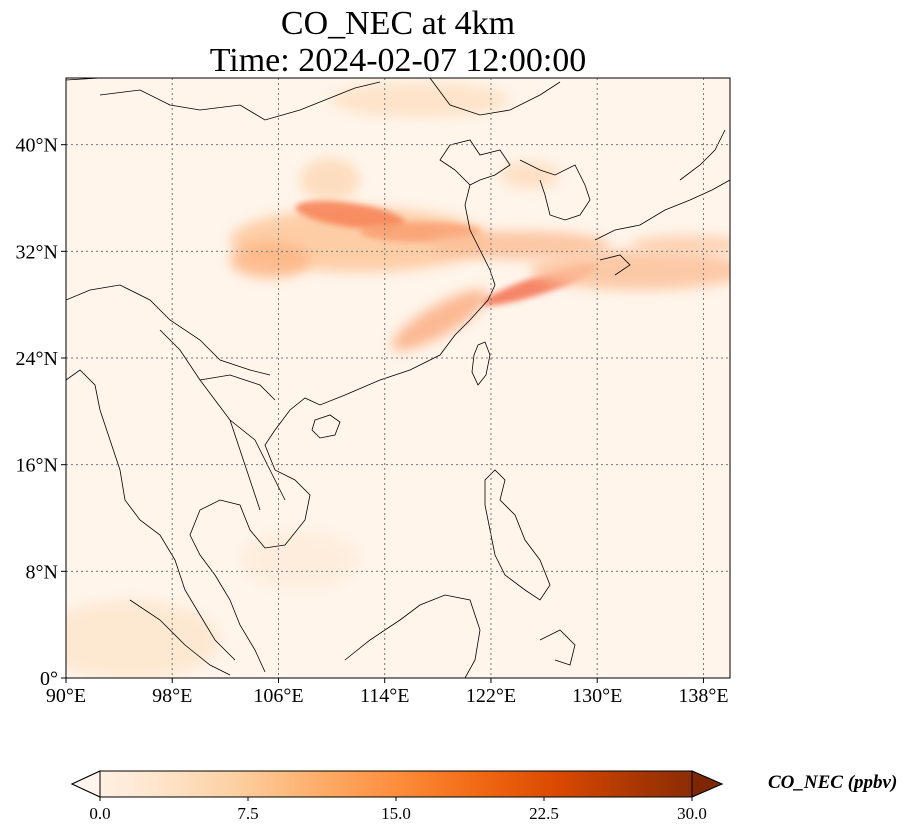  Describe the element at coordinates (396, 813) in the screenshot. I see `colorbar-tick-label: 15.0` at that location.